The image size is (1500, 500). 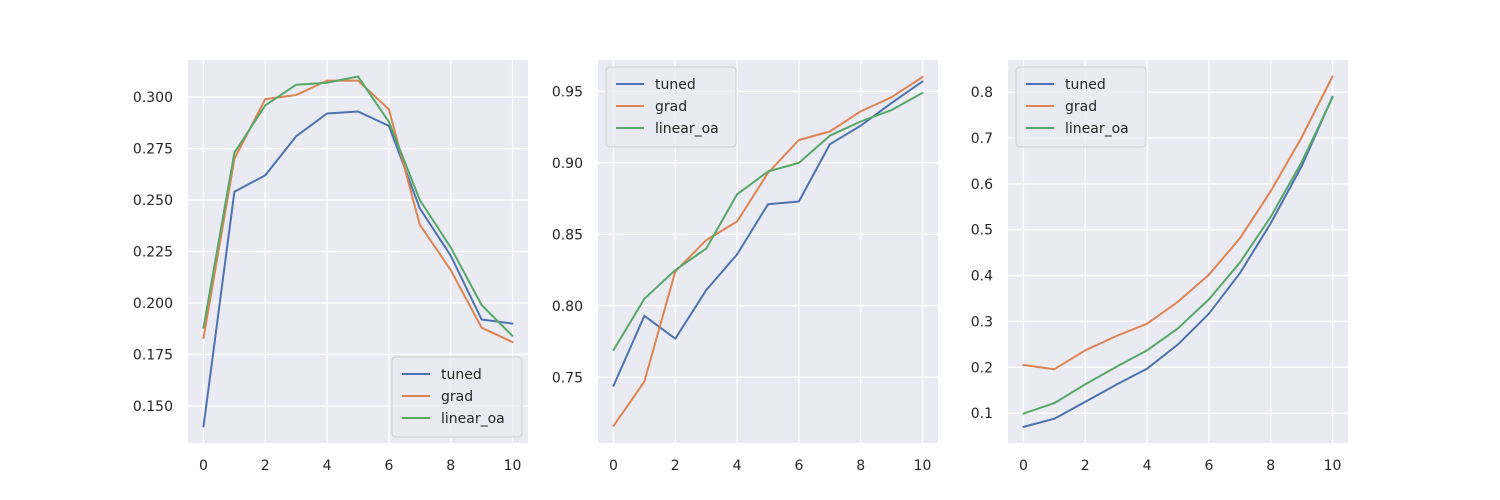 I want to click on y-tick-label: 0.275, so click(x=153, y=150).